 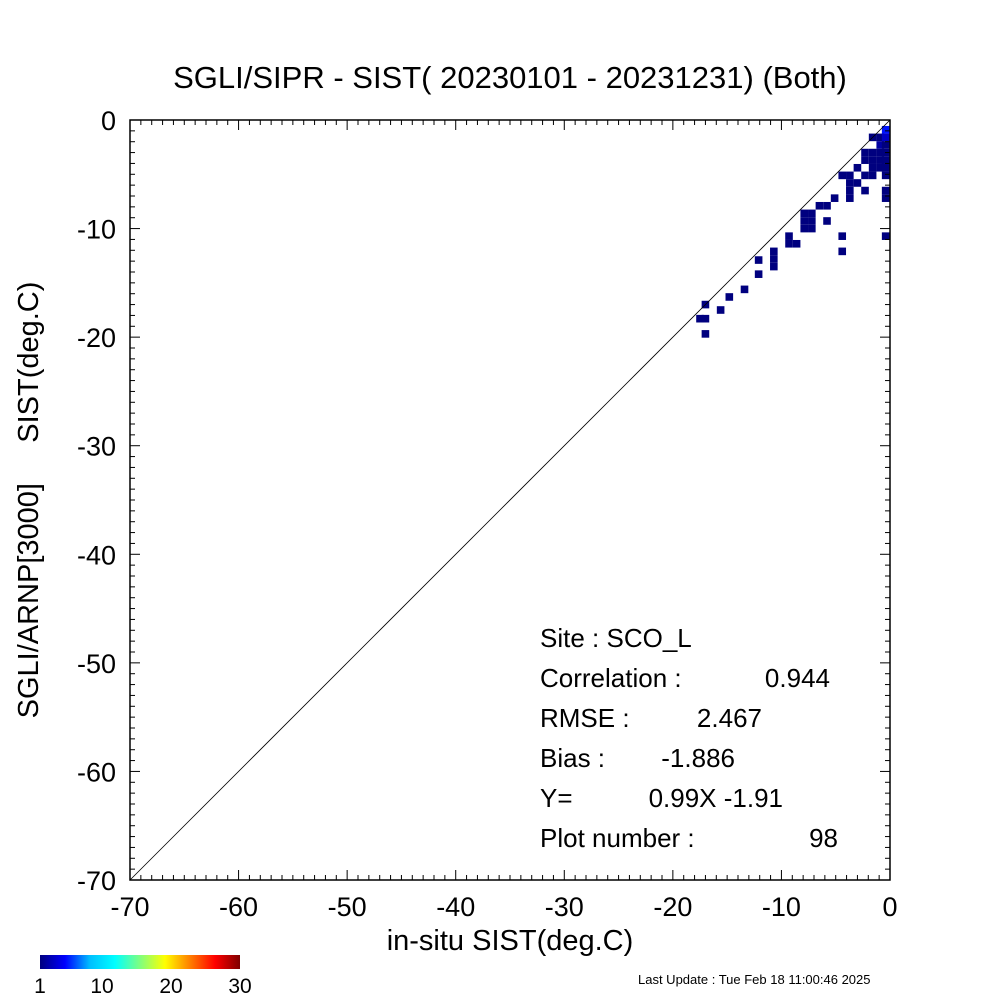 What do you see at coordinates (585, 718) in the screenshot?
I see `stat-label: RMSE :` at bounding box center [585, 718].